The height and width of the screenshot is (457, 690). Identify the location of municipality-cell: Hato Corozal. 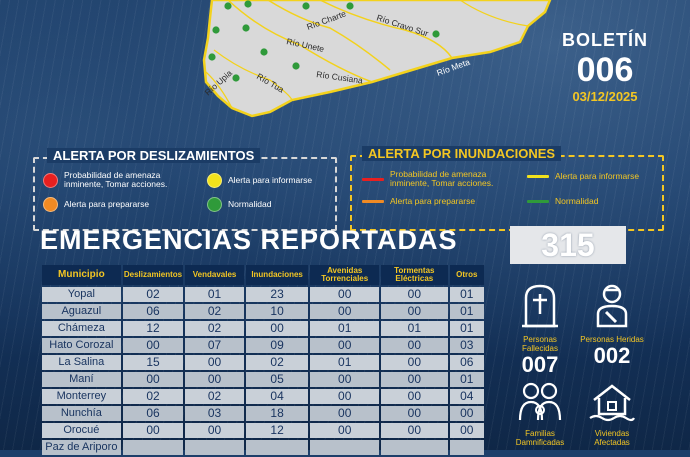
(81, 345).